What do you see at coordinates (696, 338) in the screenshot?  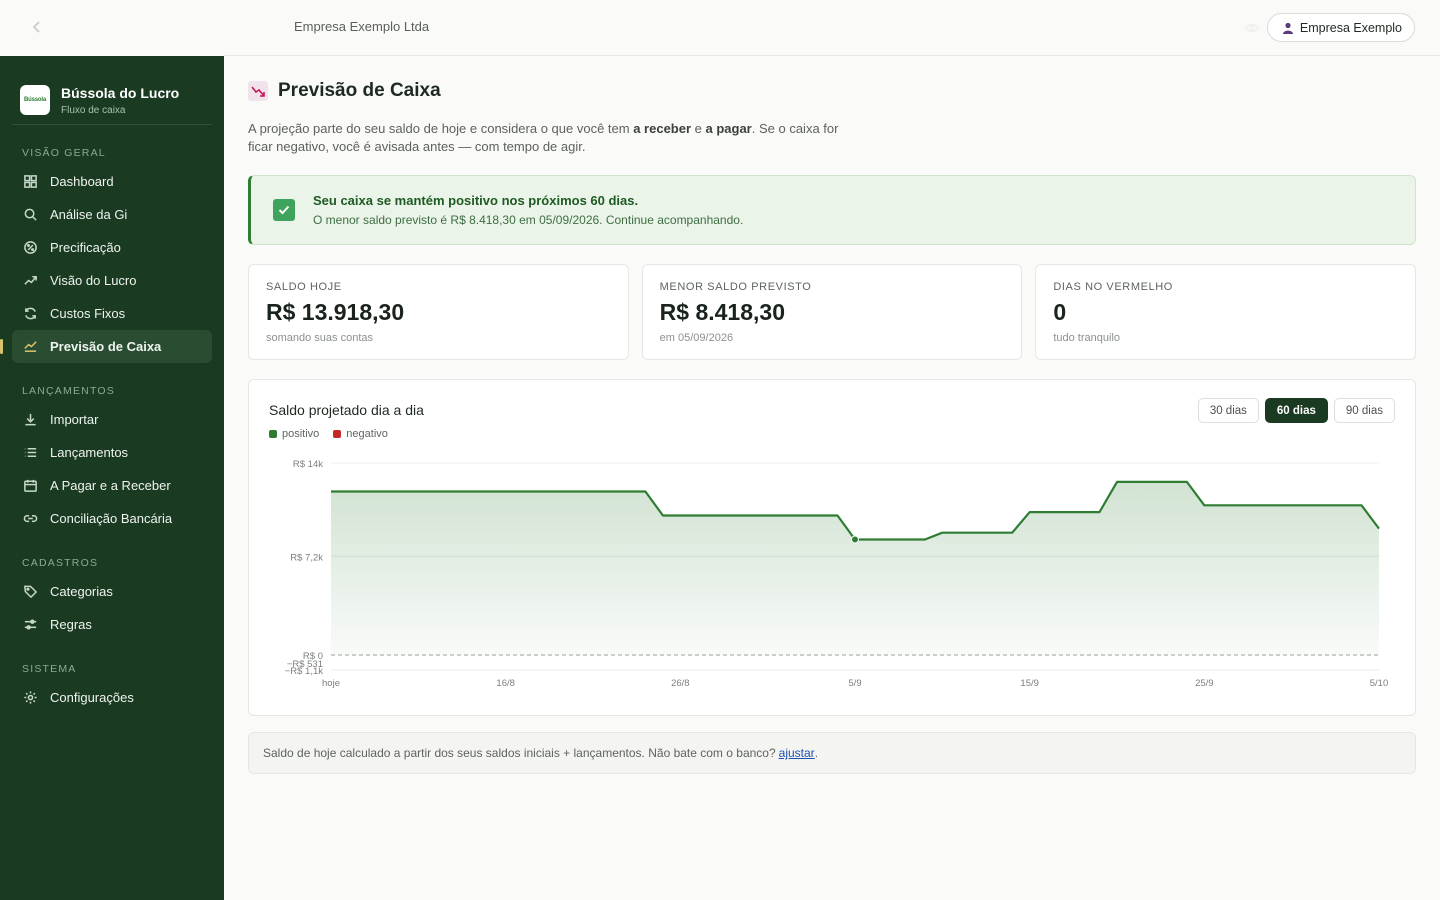 I see `card-sub: em 05/09/2026` at bounding box center [696, 338].